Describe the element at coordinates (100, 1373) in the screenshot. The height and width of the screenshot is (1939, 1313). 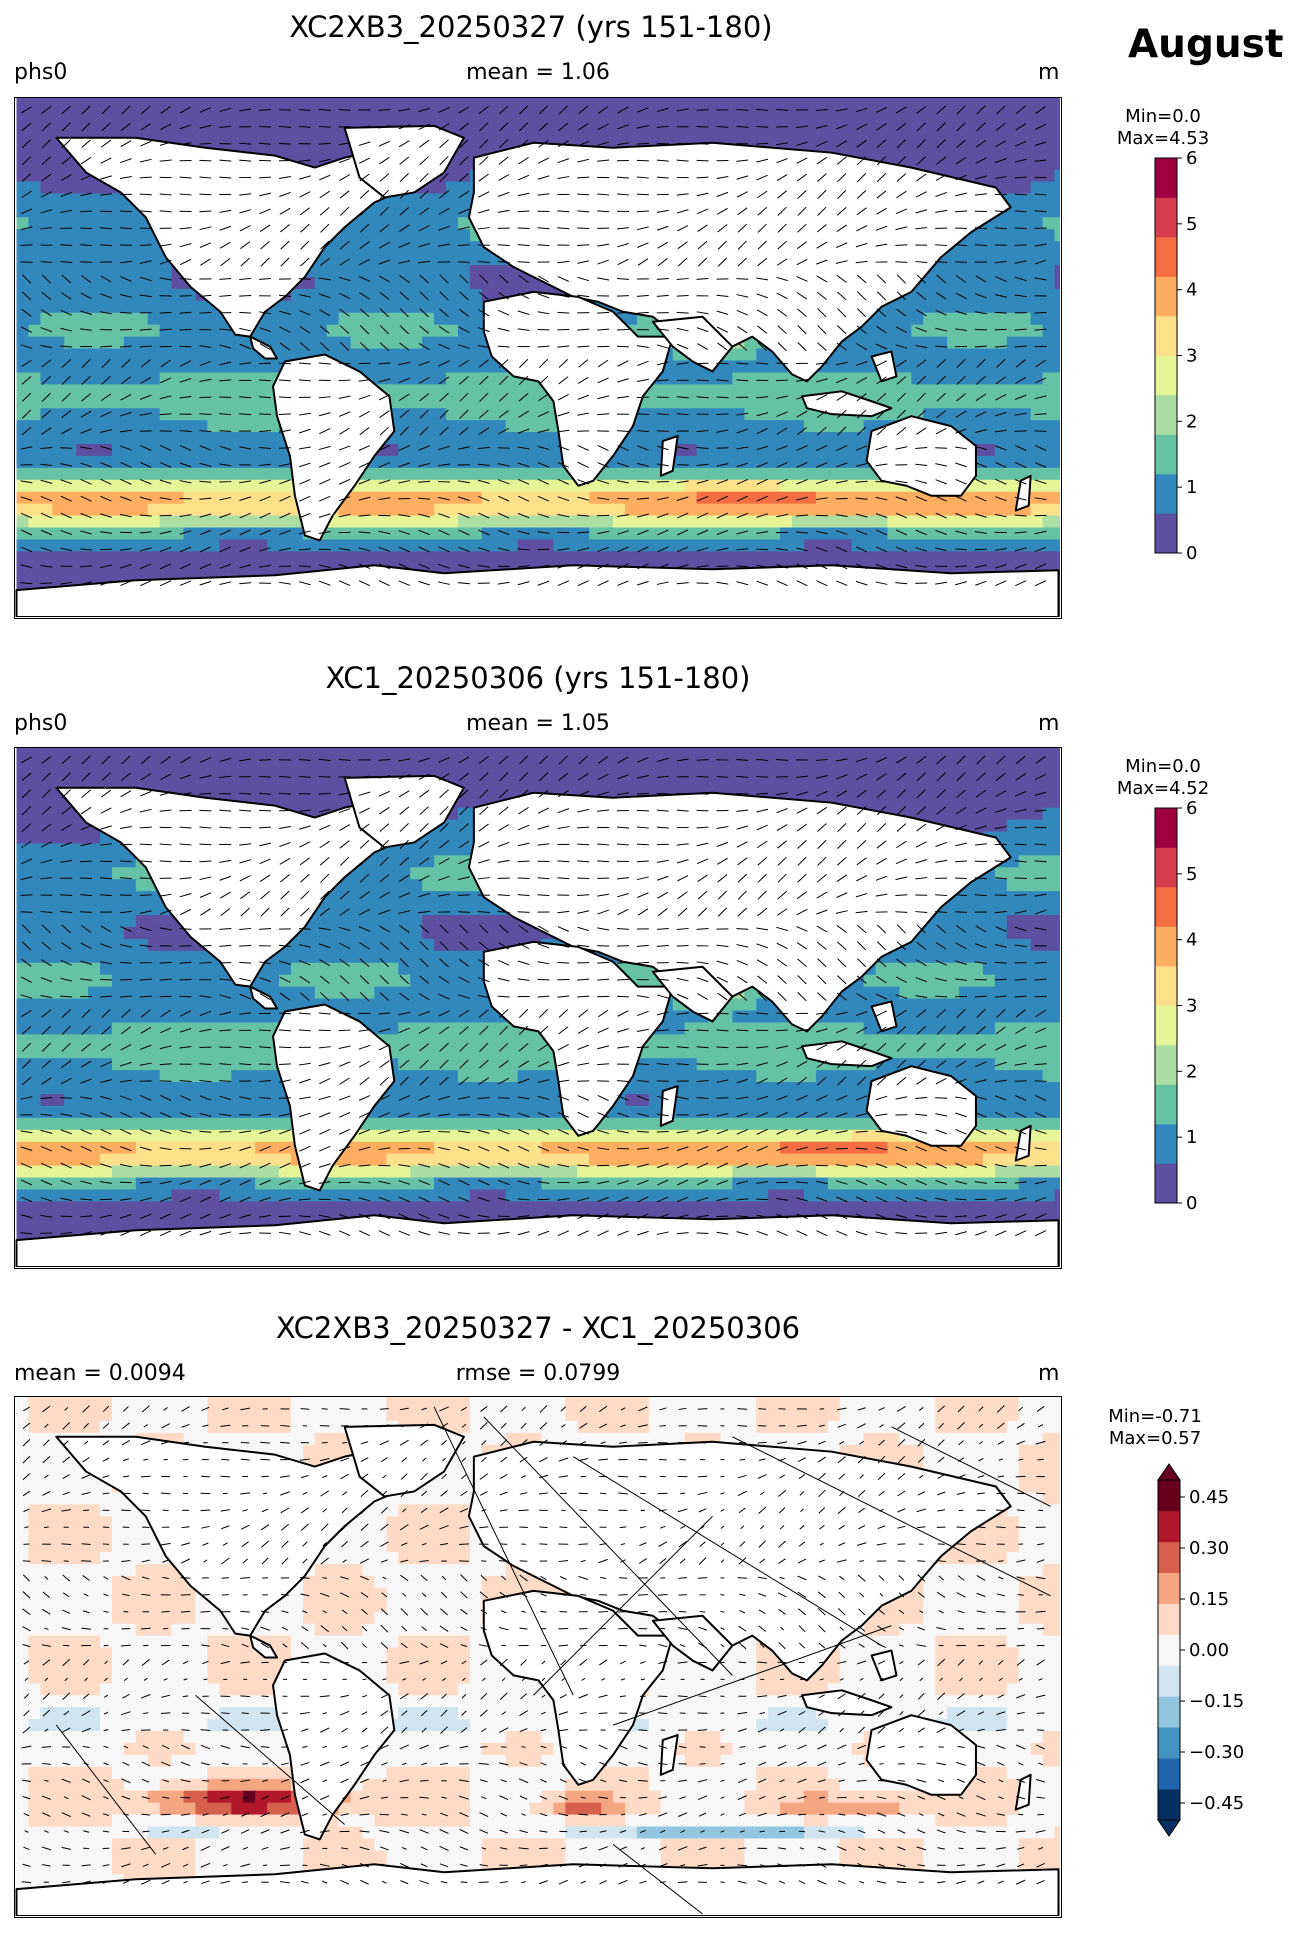
I see `panel-3-mean-label: mean = 0.0094` at that location.